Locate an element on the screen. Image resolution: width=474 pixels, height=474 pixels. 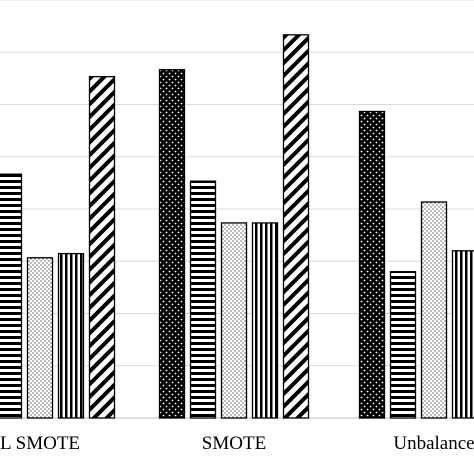
bar-horizontal-stripes-smote is located at coordinates (203, 299).